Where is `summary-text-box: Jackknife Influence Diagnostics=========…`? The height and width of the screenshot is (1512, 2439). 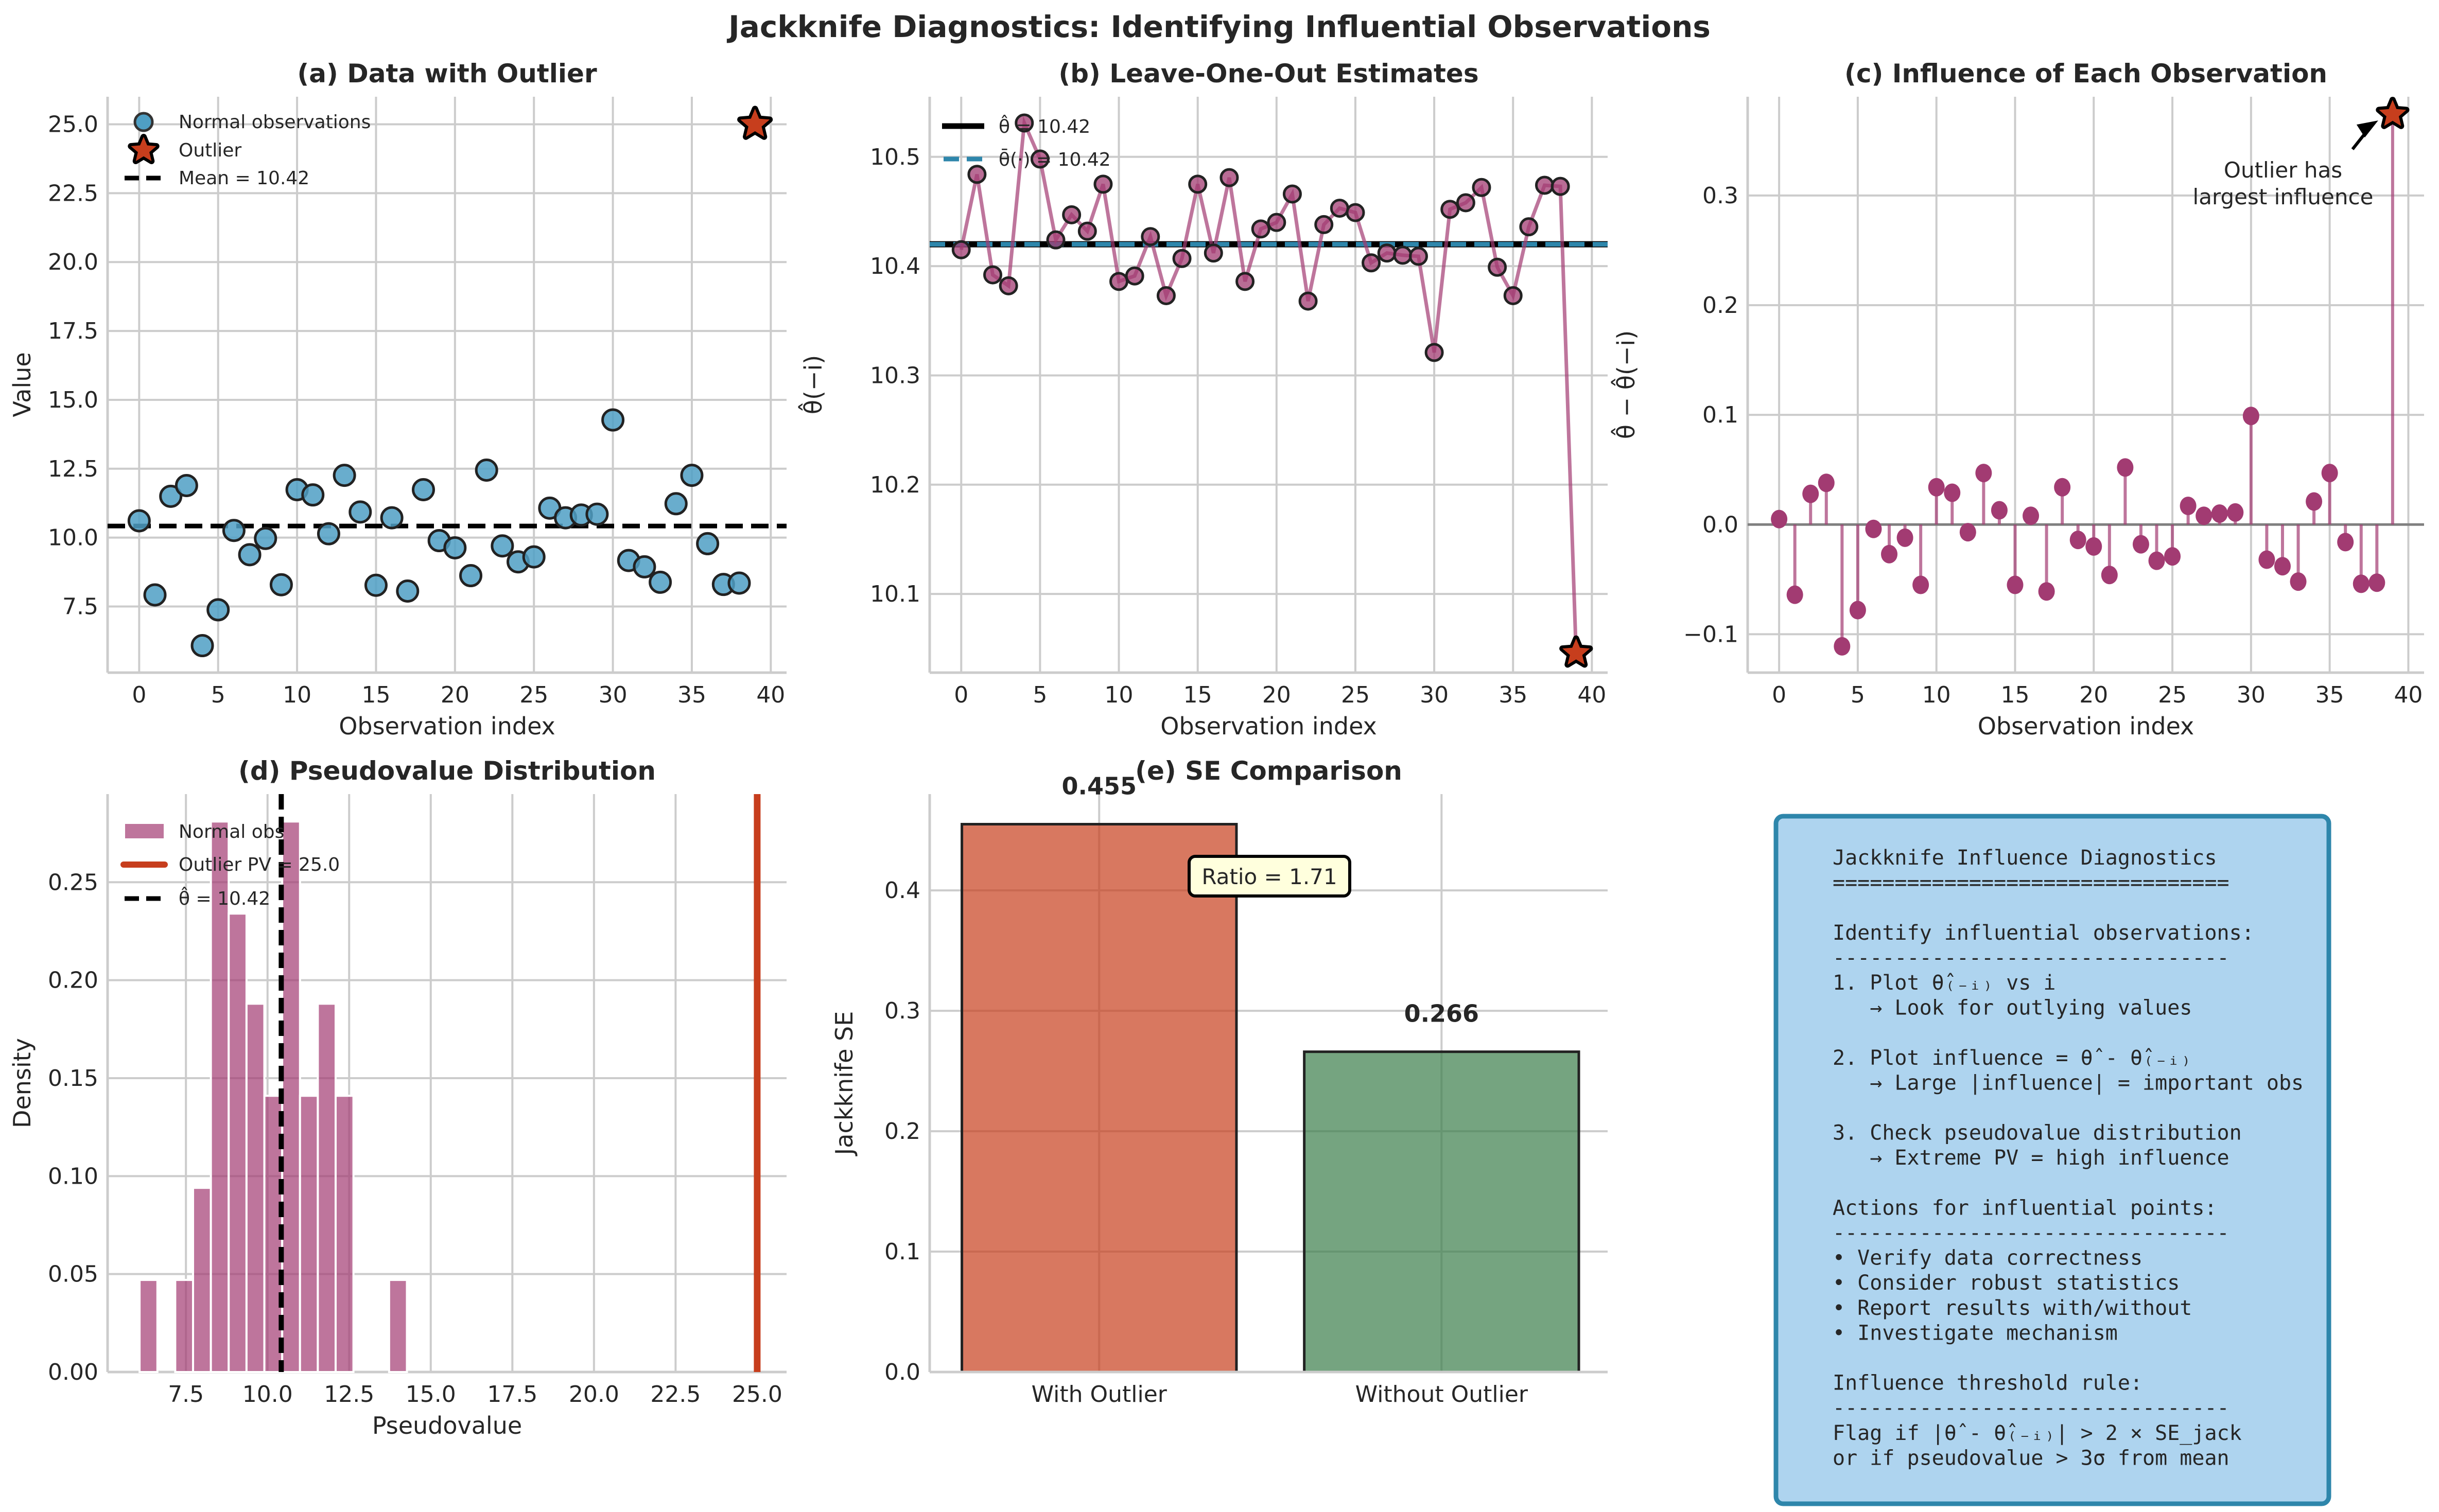 summary-text-box: Jackknife Influence Diagnostics=========… is located at coordinates (2052, 1160).